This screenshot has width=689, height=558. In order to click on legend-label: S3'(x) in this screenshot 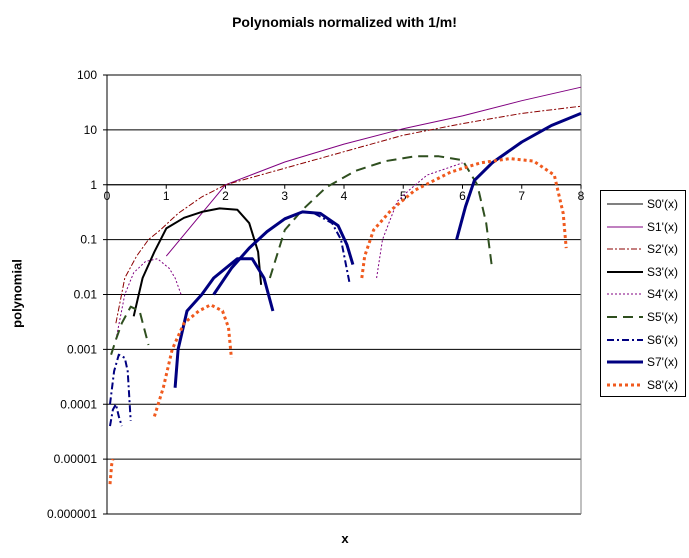, I will do `click(662, 271)`.